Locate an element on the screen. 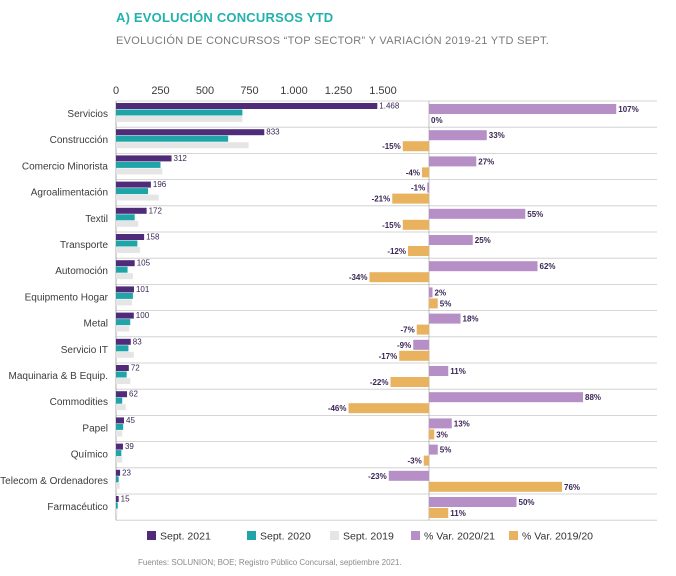 The image size is (676, 576). data-label-var-2019-20: -3% is located at coordinates (415, 461).